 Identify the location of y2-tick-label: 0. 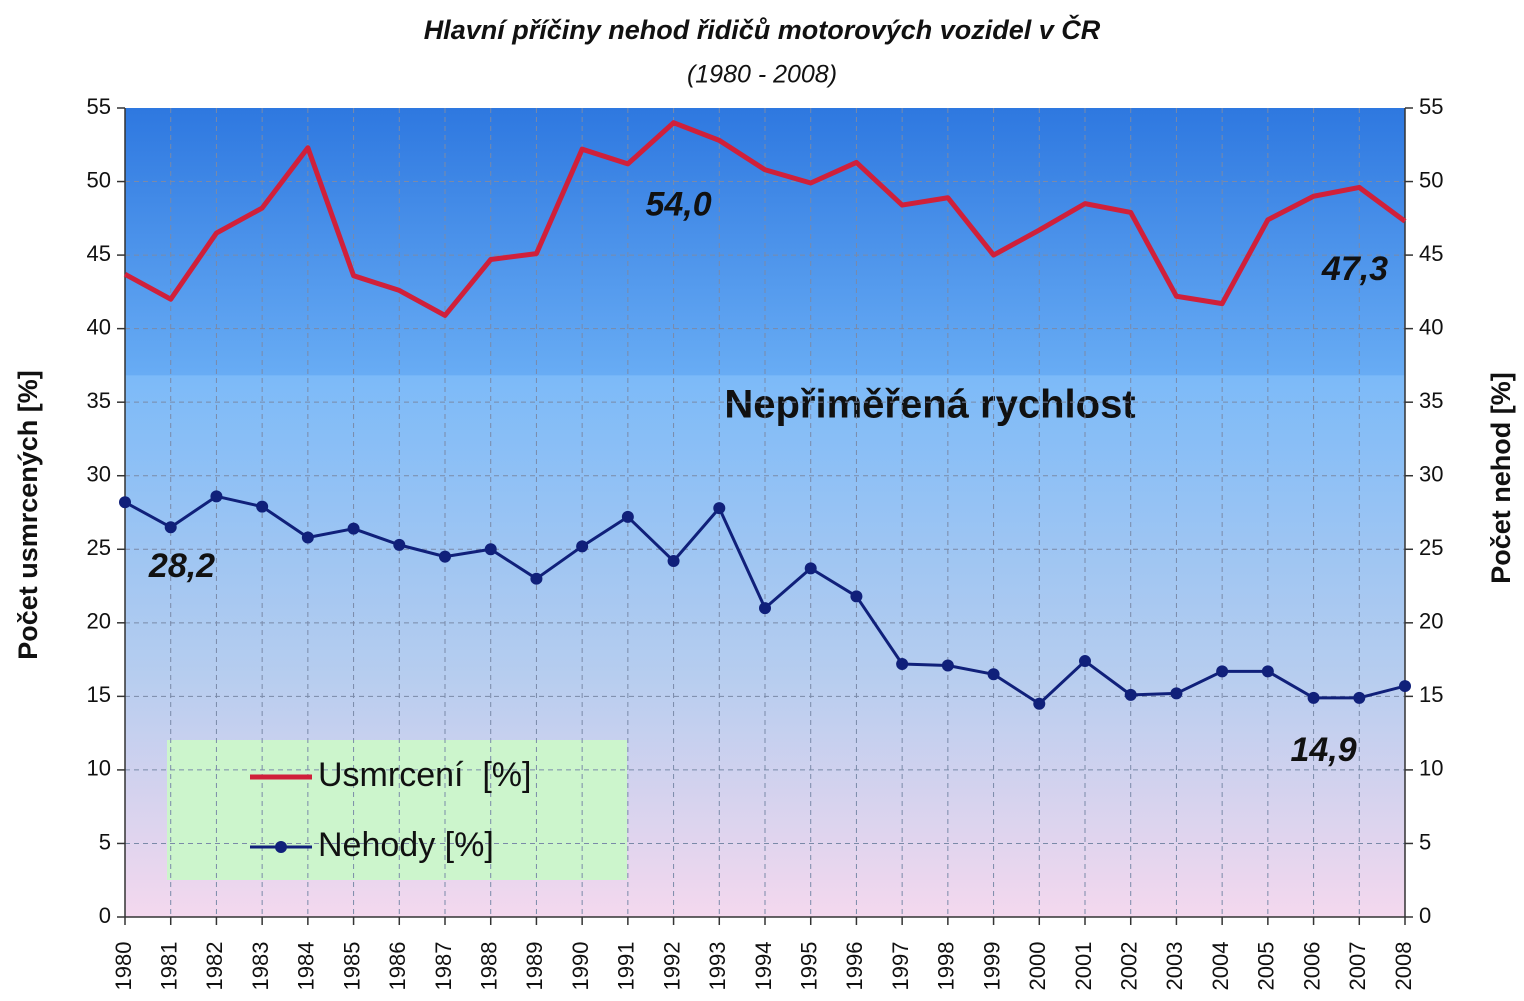
(1425, 915).